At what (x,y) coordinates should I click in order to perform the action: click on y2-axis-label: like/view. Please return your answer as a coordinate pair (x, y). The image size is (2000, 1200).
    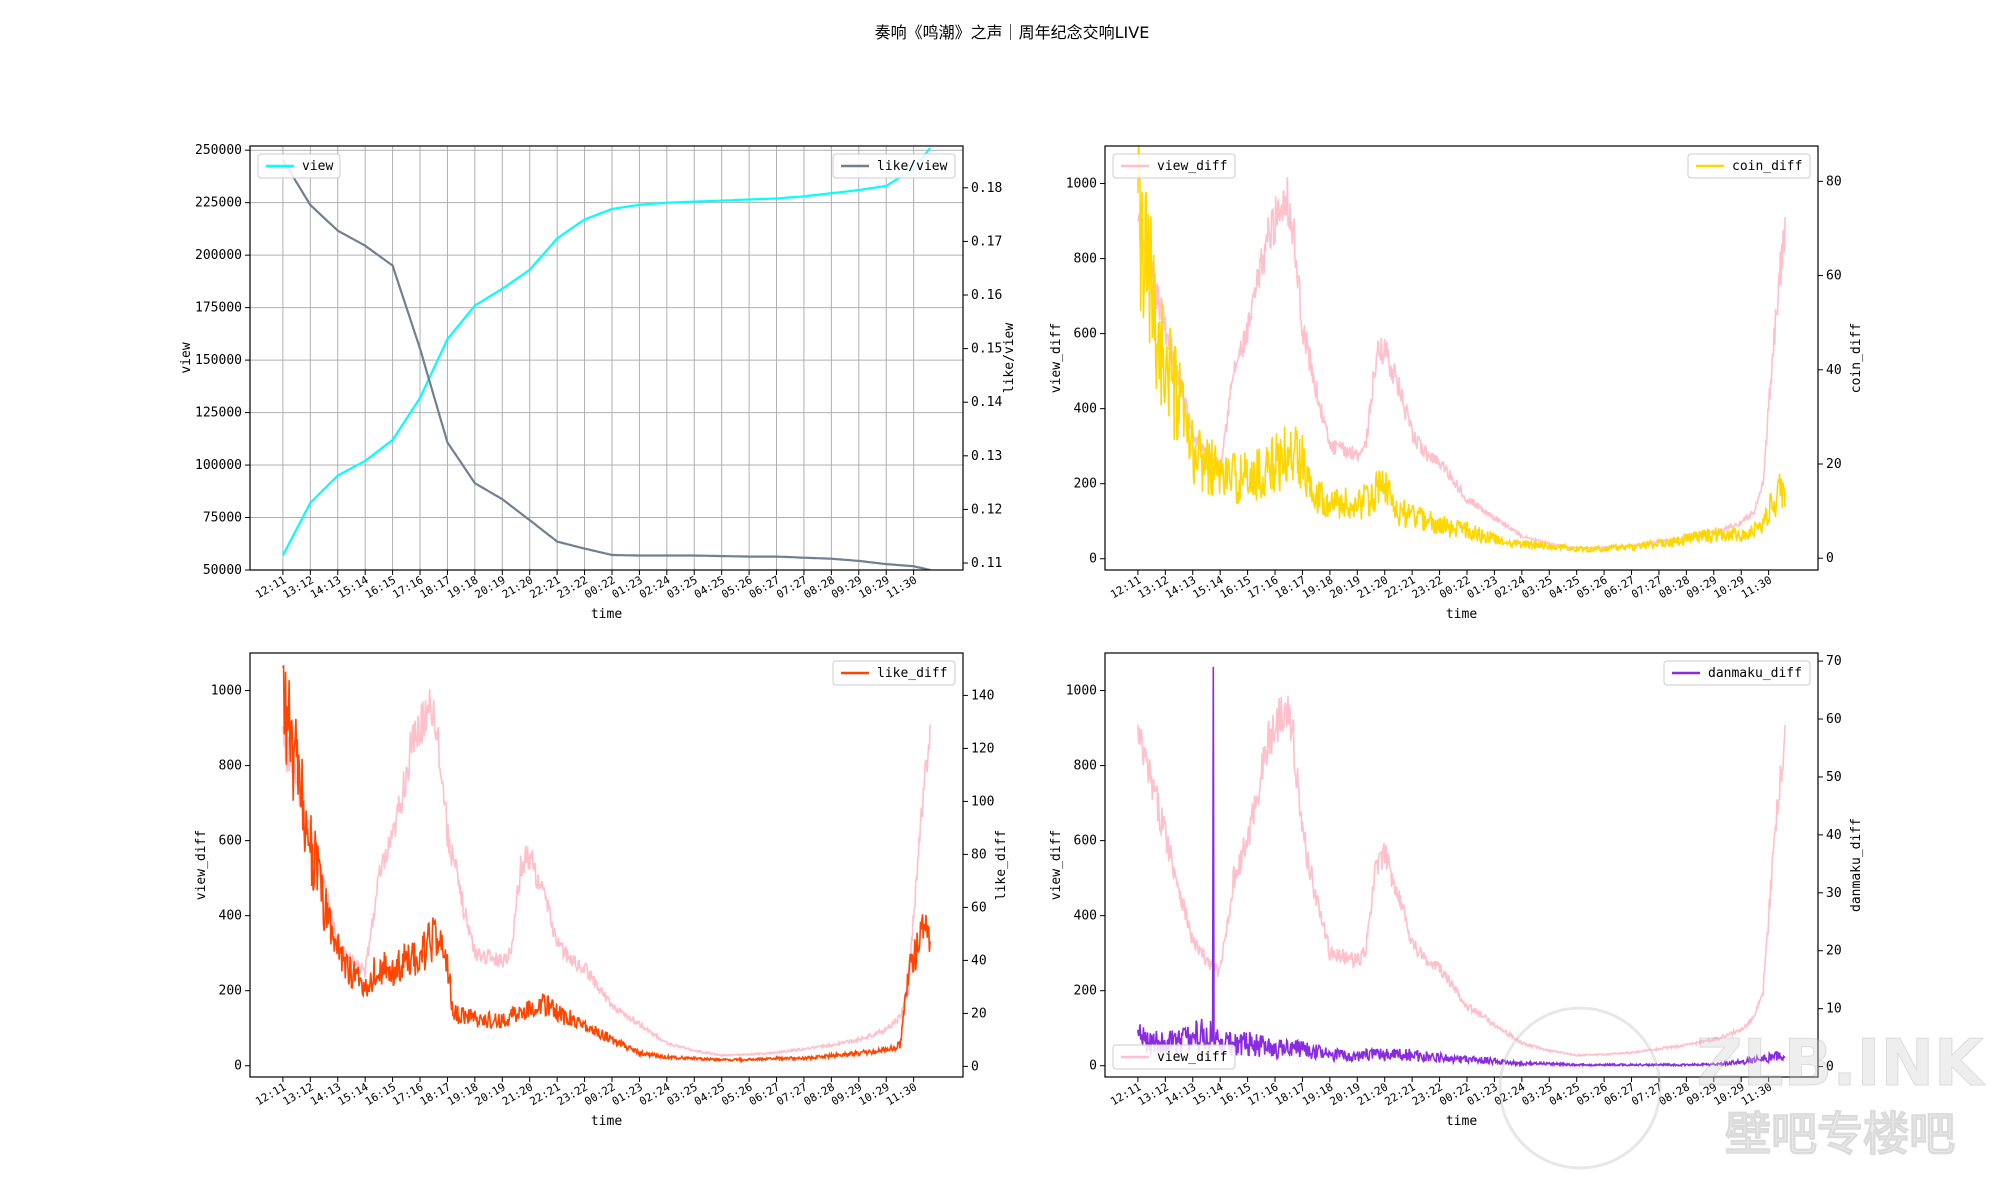
    Looking at the image, I should click on (1009, 358).